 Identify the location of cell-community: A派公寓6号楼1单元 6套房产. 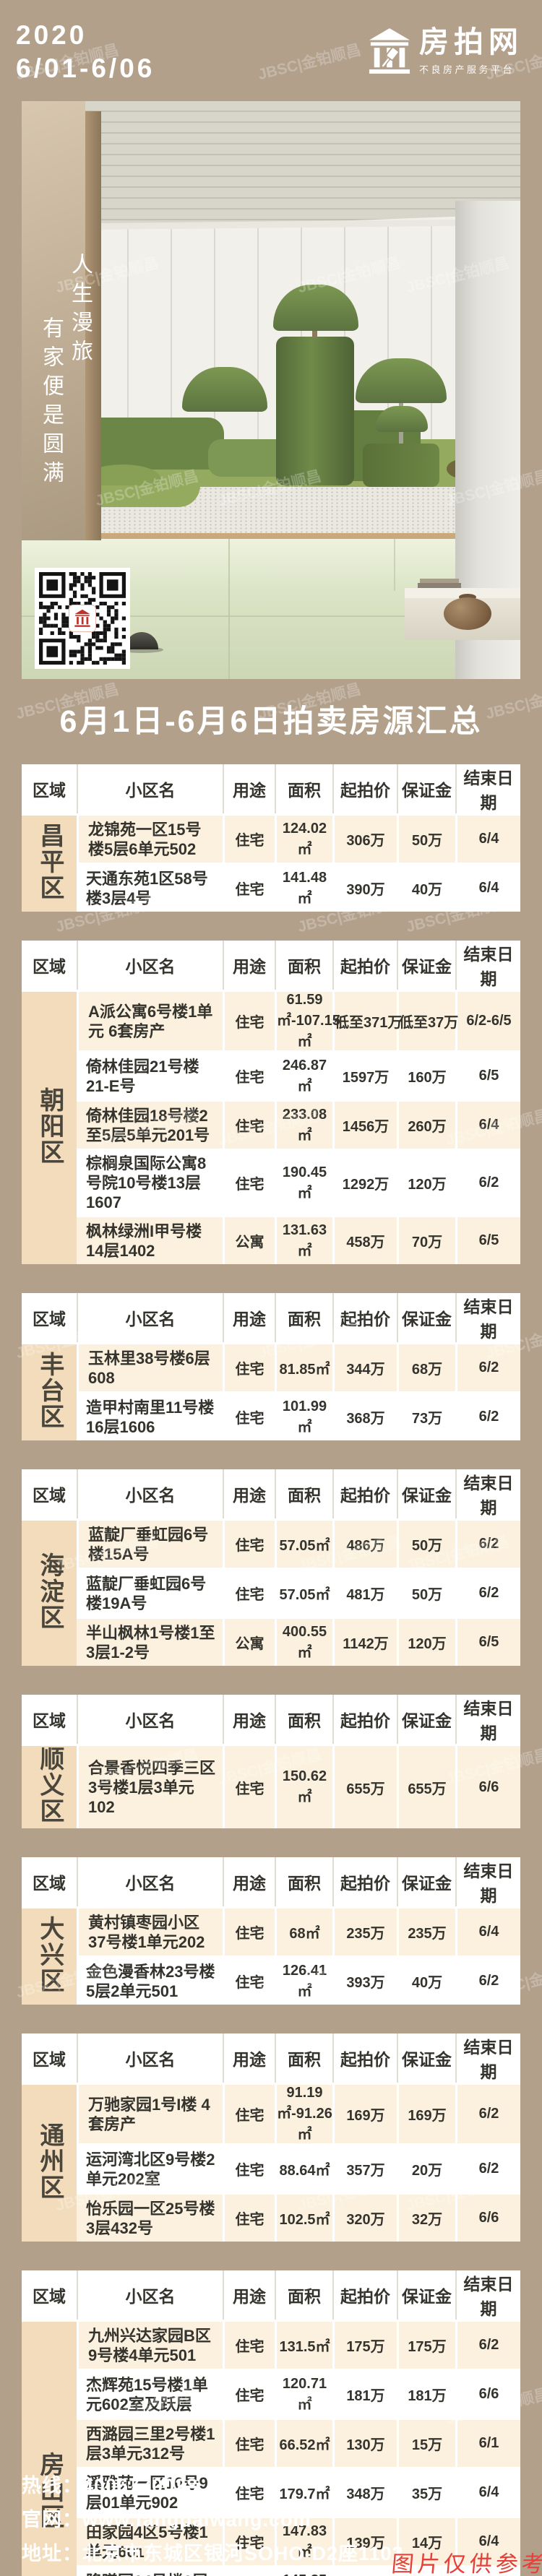
(150, 1020).